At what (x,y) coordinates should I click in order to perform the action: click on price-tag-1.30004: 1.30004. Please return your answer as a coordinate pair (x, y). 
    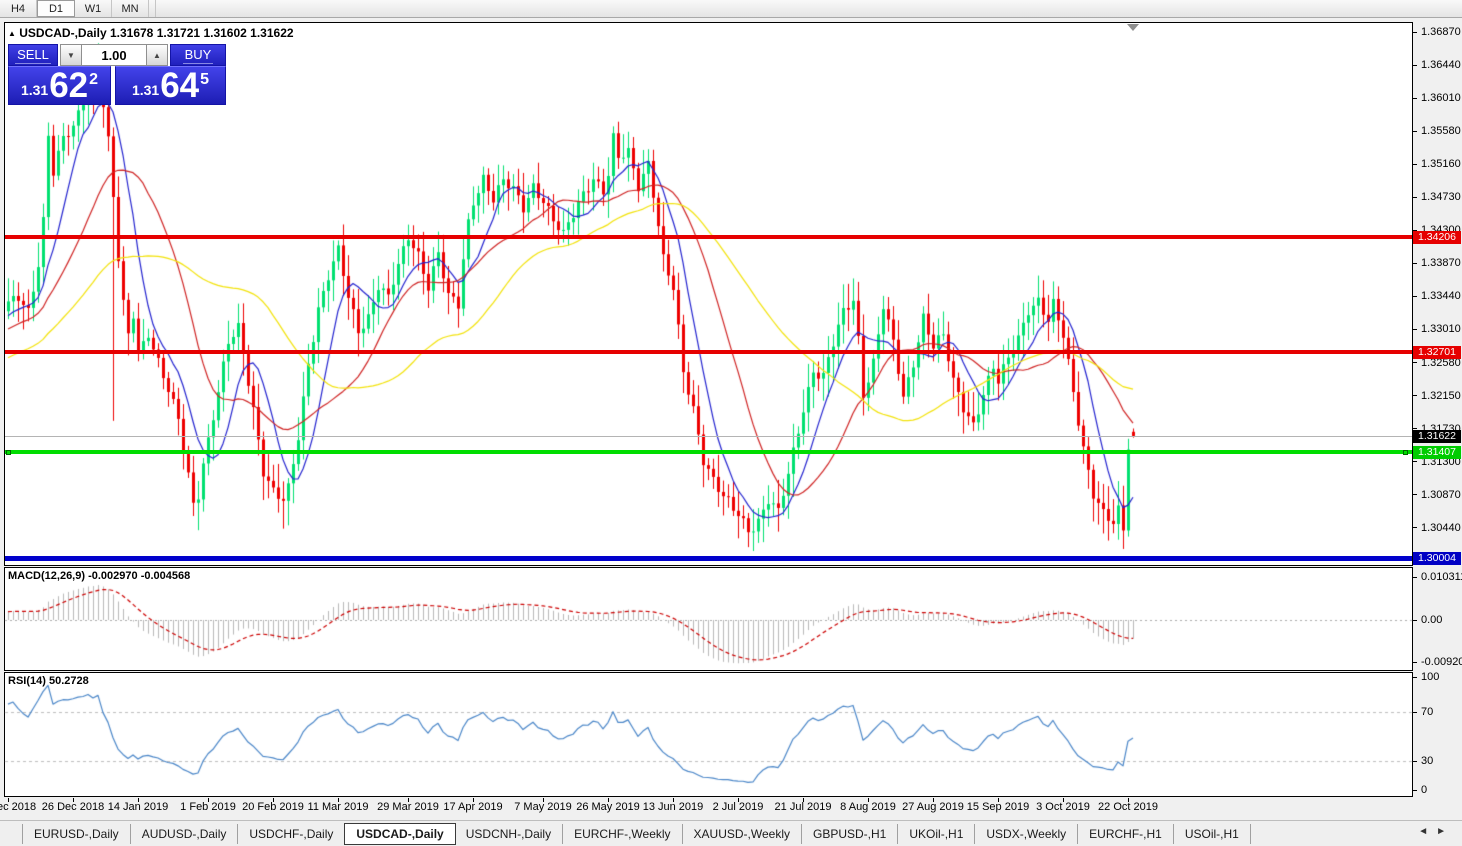
    Looking at the image, I should click on (1437, 558).